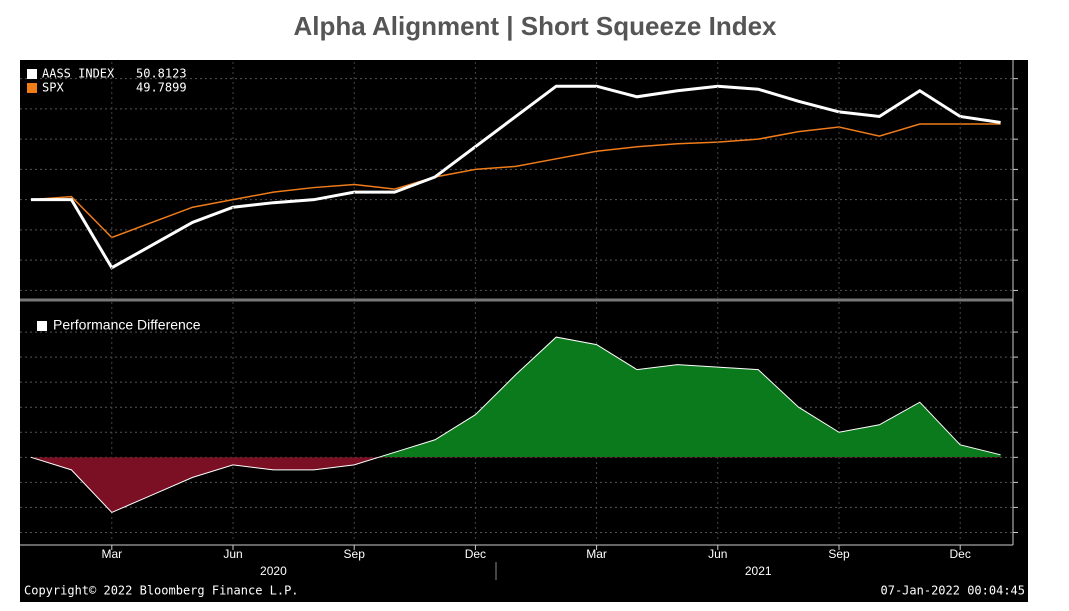  Describe the element at coordinates (53, 88) in the screenshot. I see `legend-label: SPX` at that location.